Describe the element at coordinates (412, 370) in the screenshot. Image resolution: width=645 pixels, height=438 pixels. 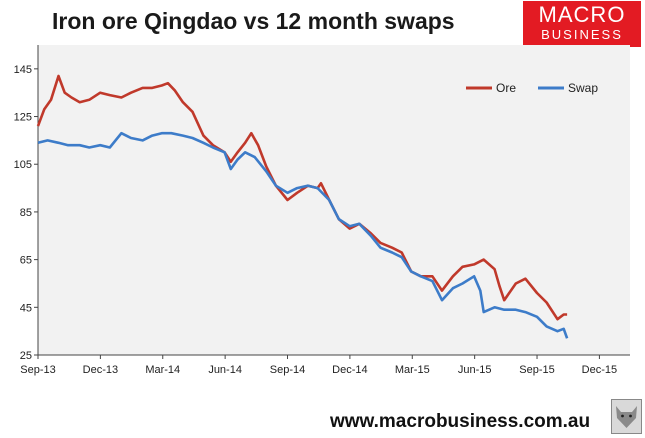
I see `x-tick-label: Mar-15` at that location.